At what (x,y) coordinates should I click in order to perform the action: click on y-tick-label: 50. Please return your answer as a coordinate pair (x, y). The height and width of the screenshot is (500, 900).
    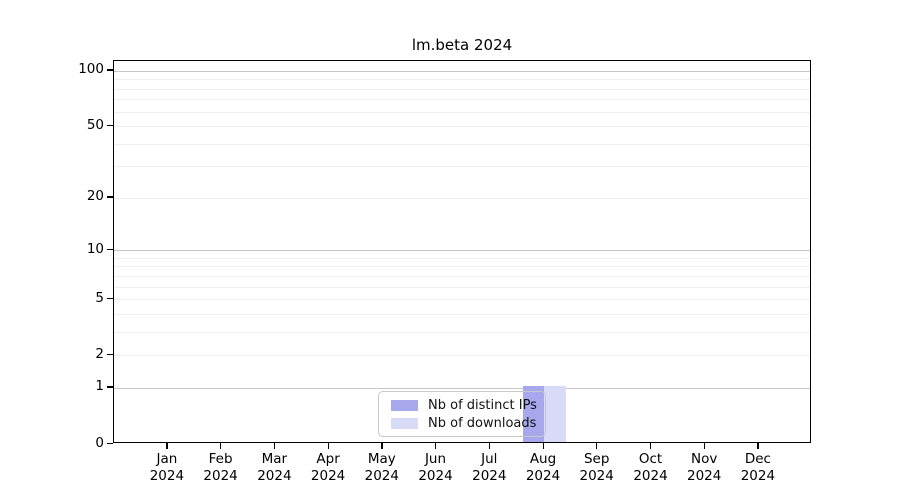
    Looking at the image, I should click on (95, 124).